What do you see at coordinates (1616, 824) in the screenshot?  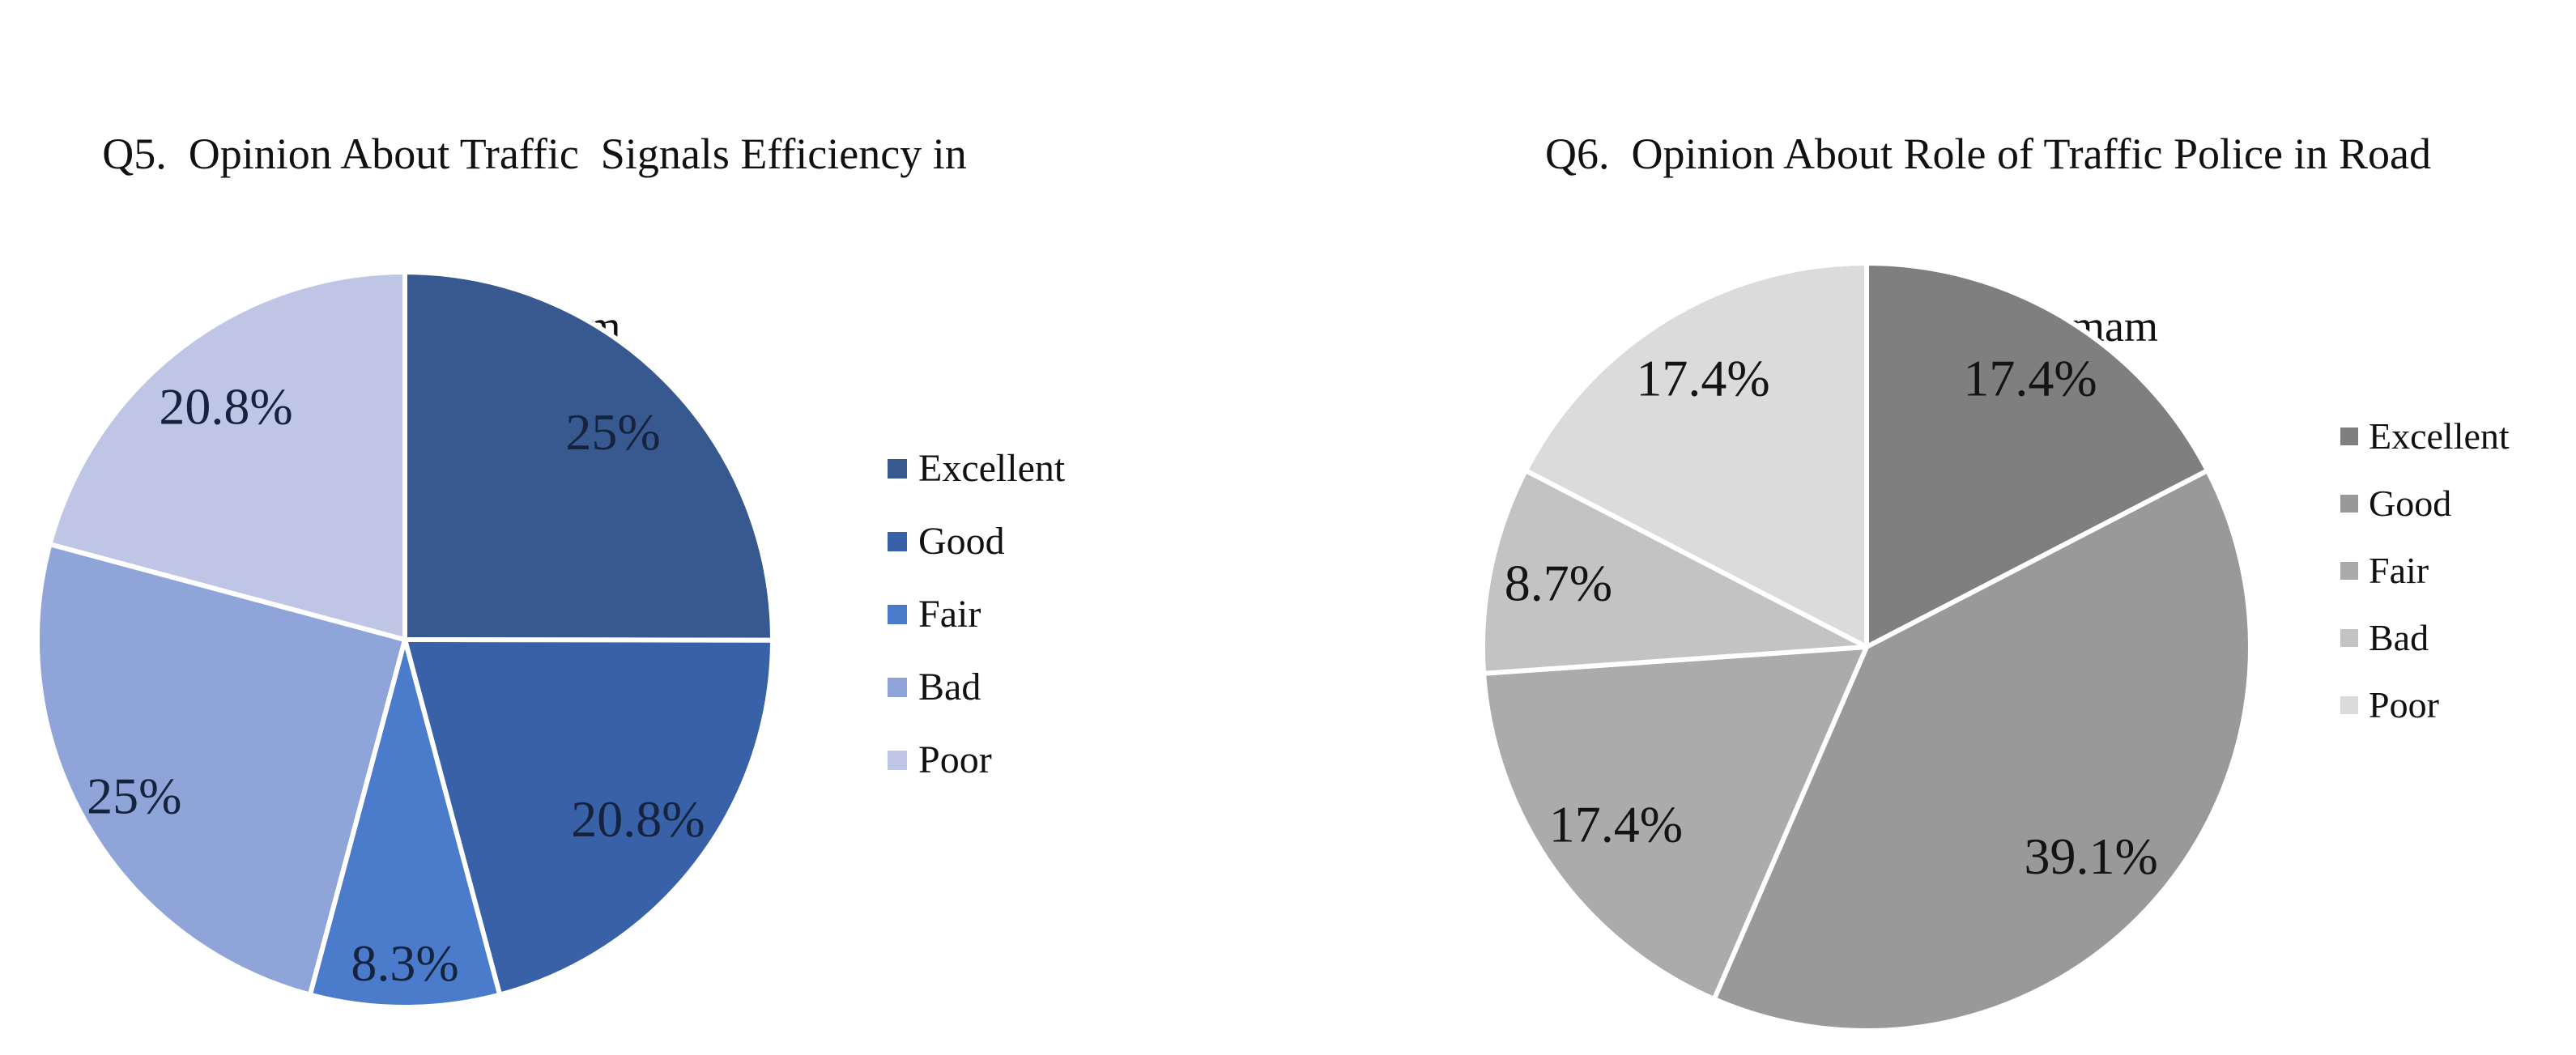 I see `slice-label-fair: 17.4%` at bounding box center [1616, 824].